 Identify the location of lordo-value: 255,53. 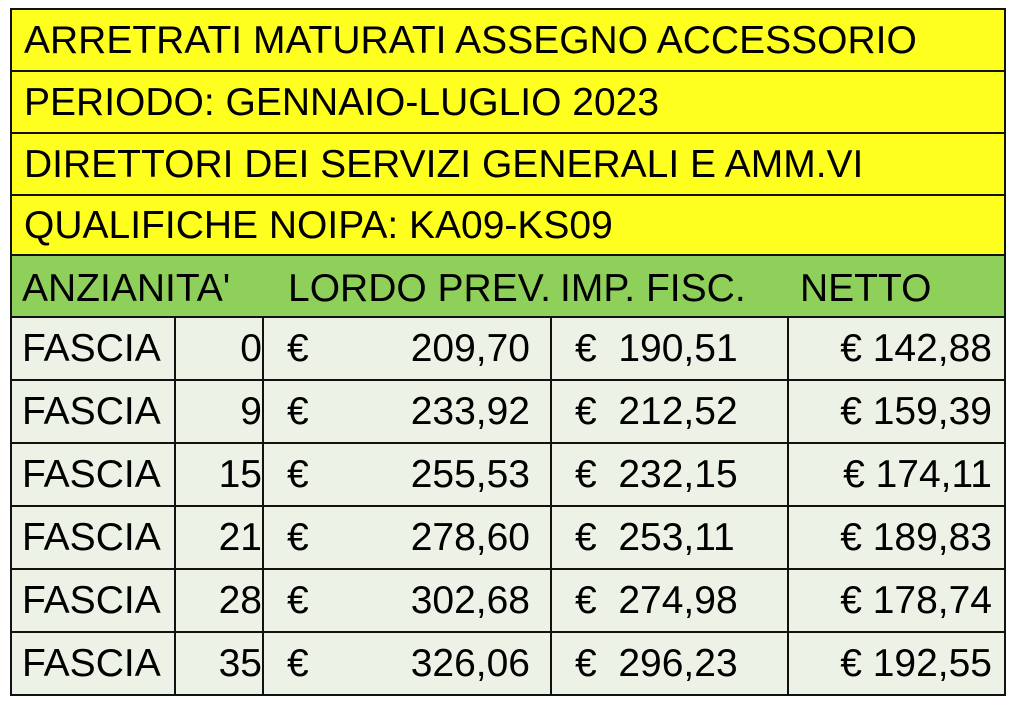
(470, 474).